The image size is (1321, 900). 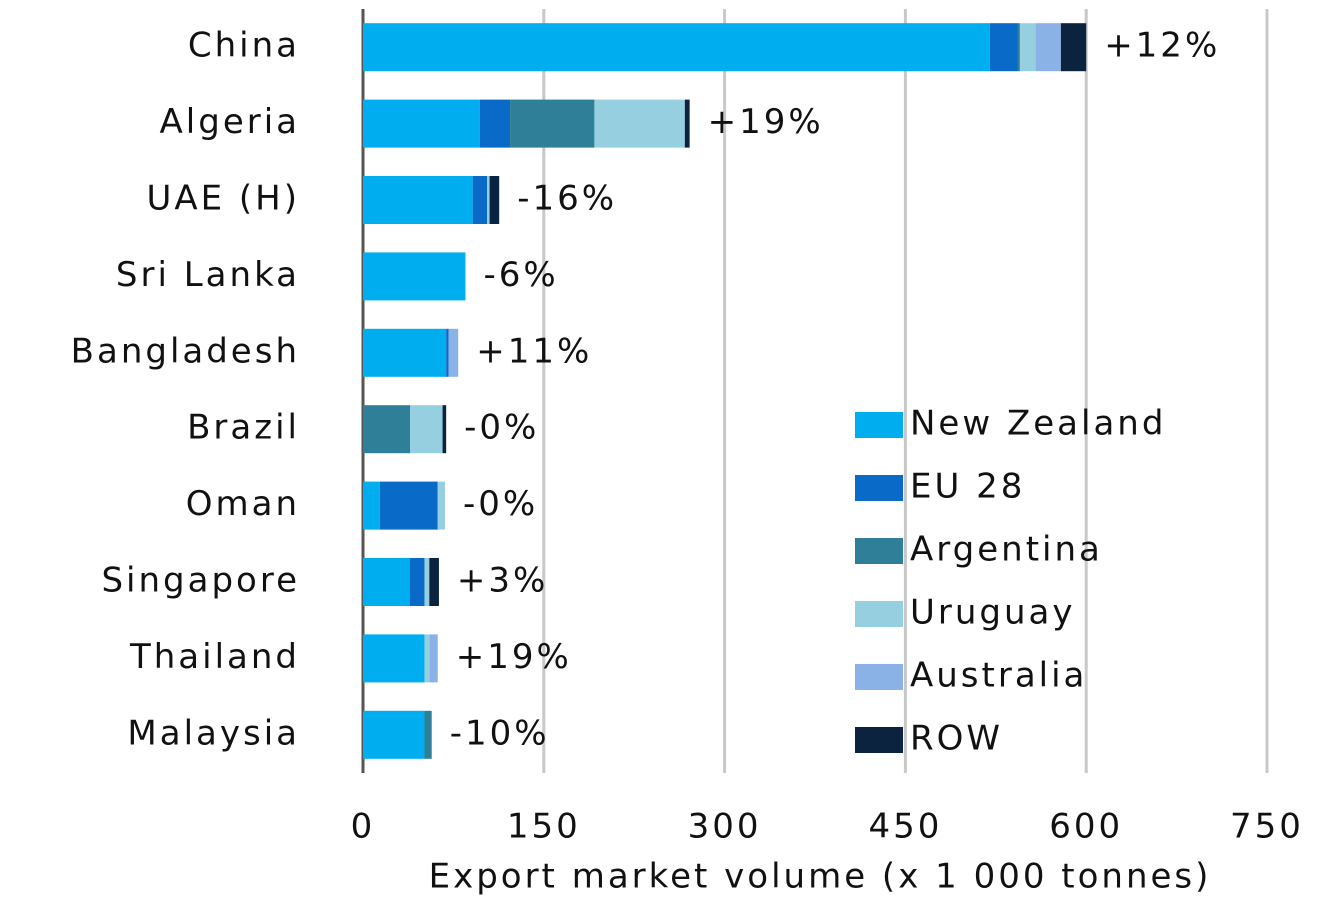 I want to click on x-tick-label: 600, so click(x=1086, y=827).